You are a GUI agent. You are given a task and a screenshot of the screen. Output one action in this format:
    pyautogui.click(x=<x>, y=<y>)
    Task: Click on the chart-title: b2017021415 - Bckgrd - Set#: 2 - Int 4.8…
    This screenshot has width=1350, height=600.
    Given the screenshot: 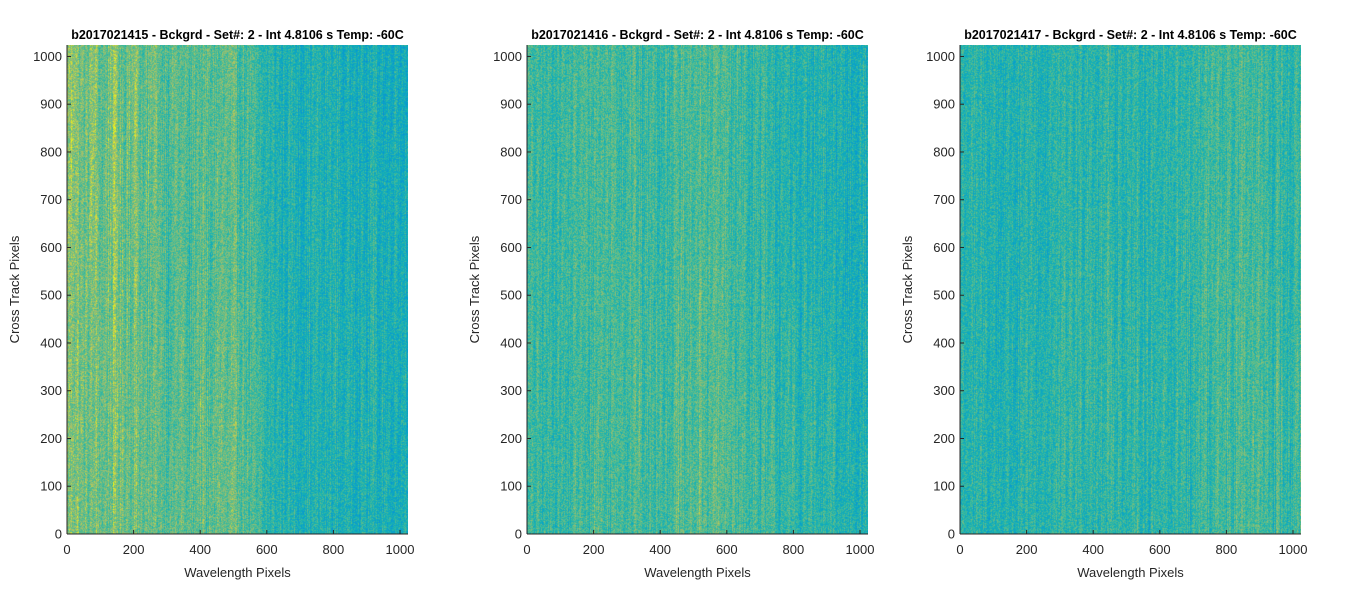 What is the action you would take?
    pyautogui.click(x=237, y=35)
    